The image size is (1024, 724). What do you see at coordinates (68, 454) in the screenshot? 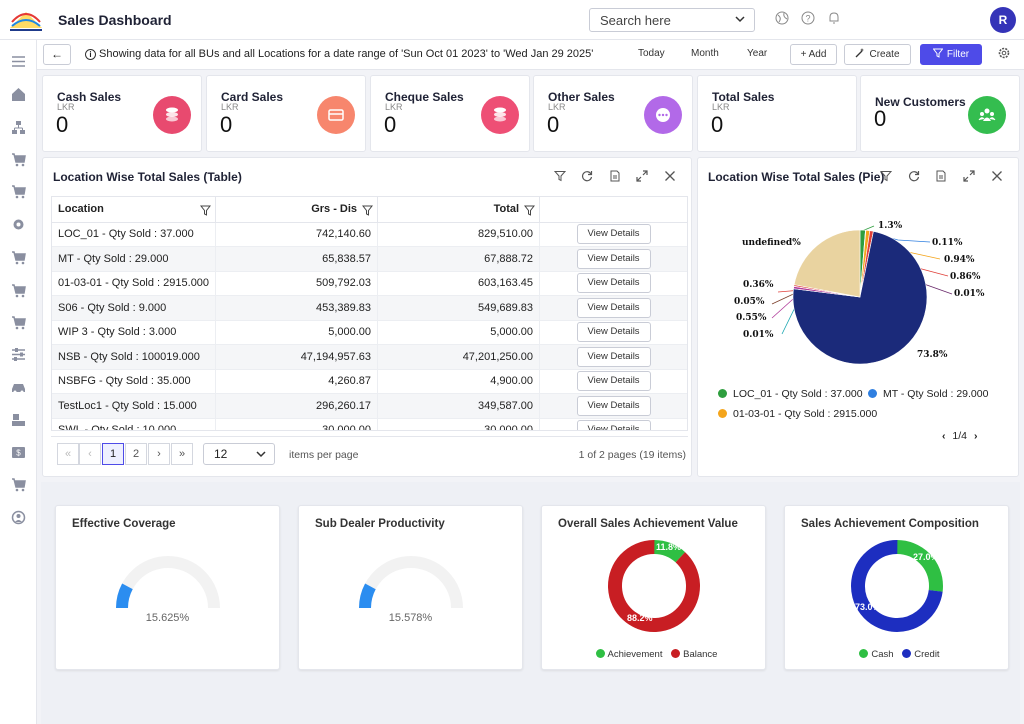
I see `first-page-button: «` at bounding box center [68, 454].